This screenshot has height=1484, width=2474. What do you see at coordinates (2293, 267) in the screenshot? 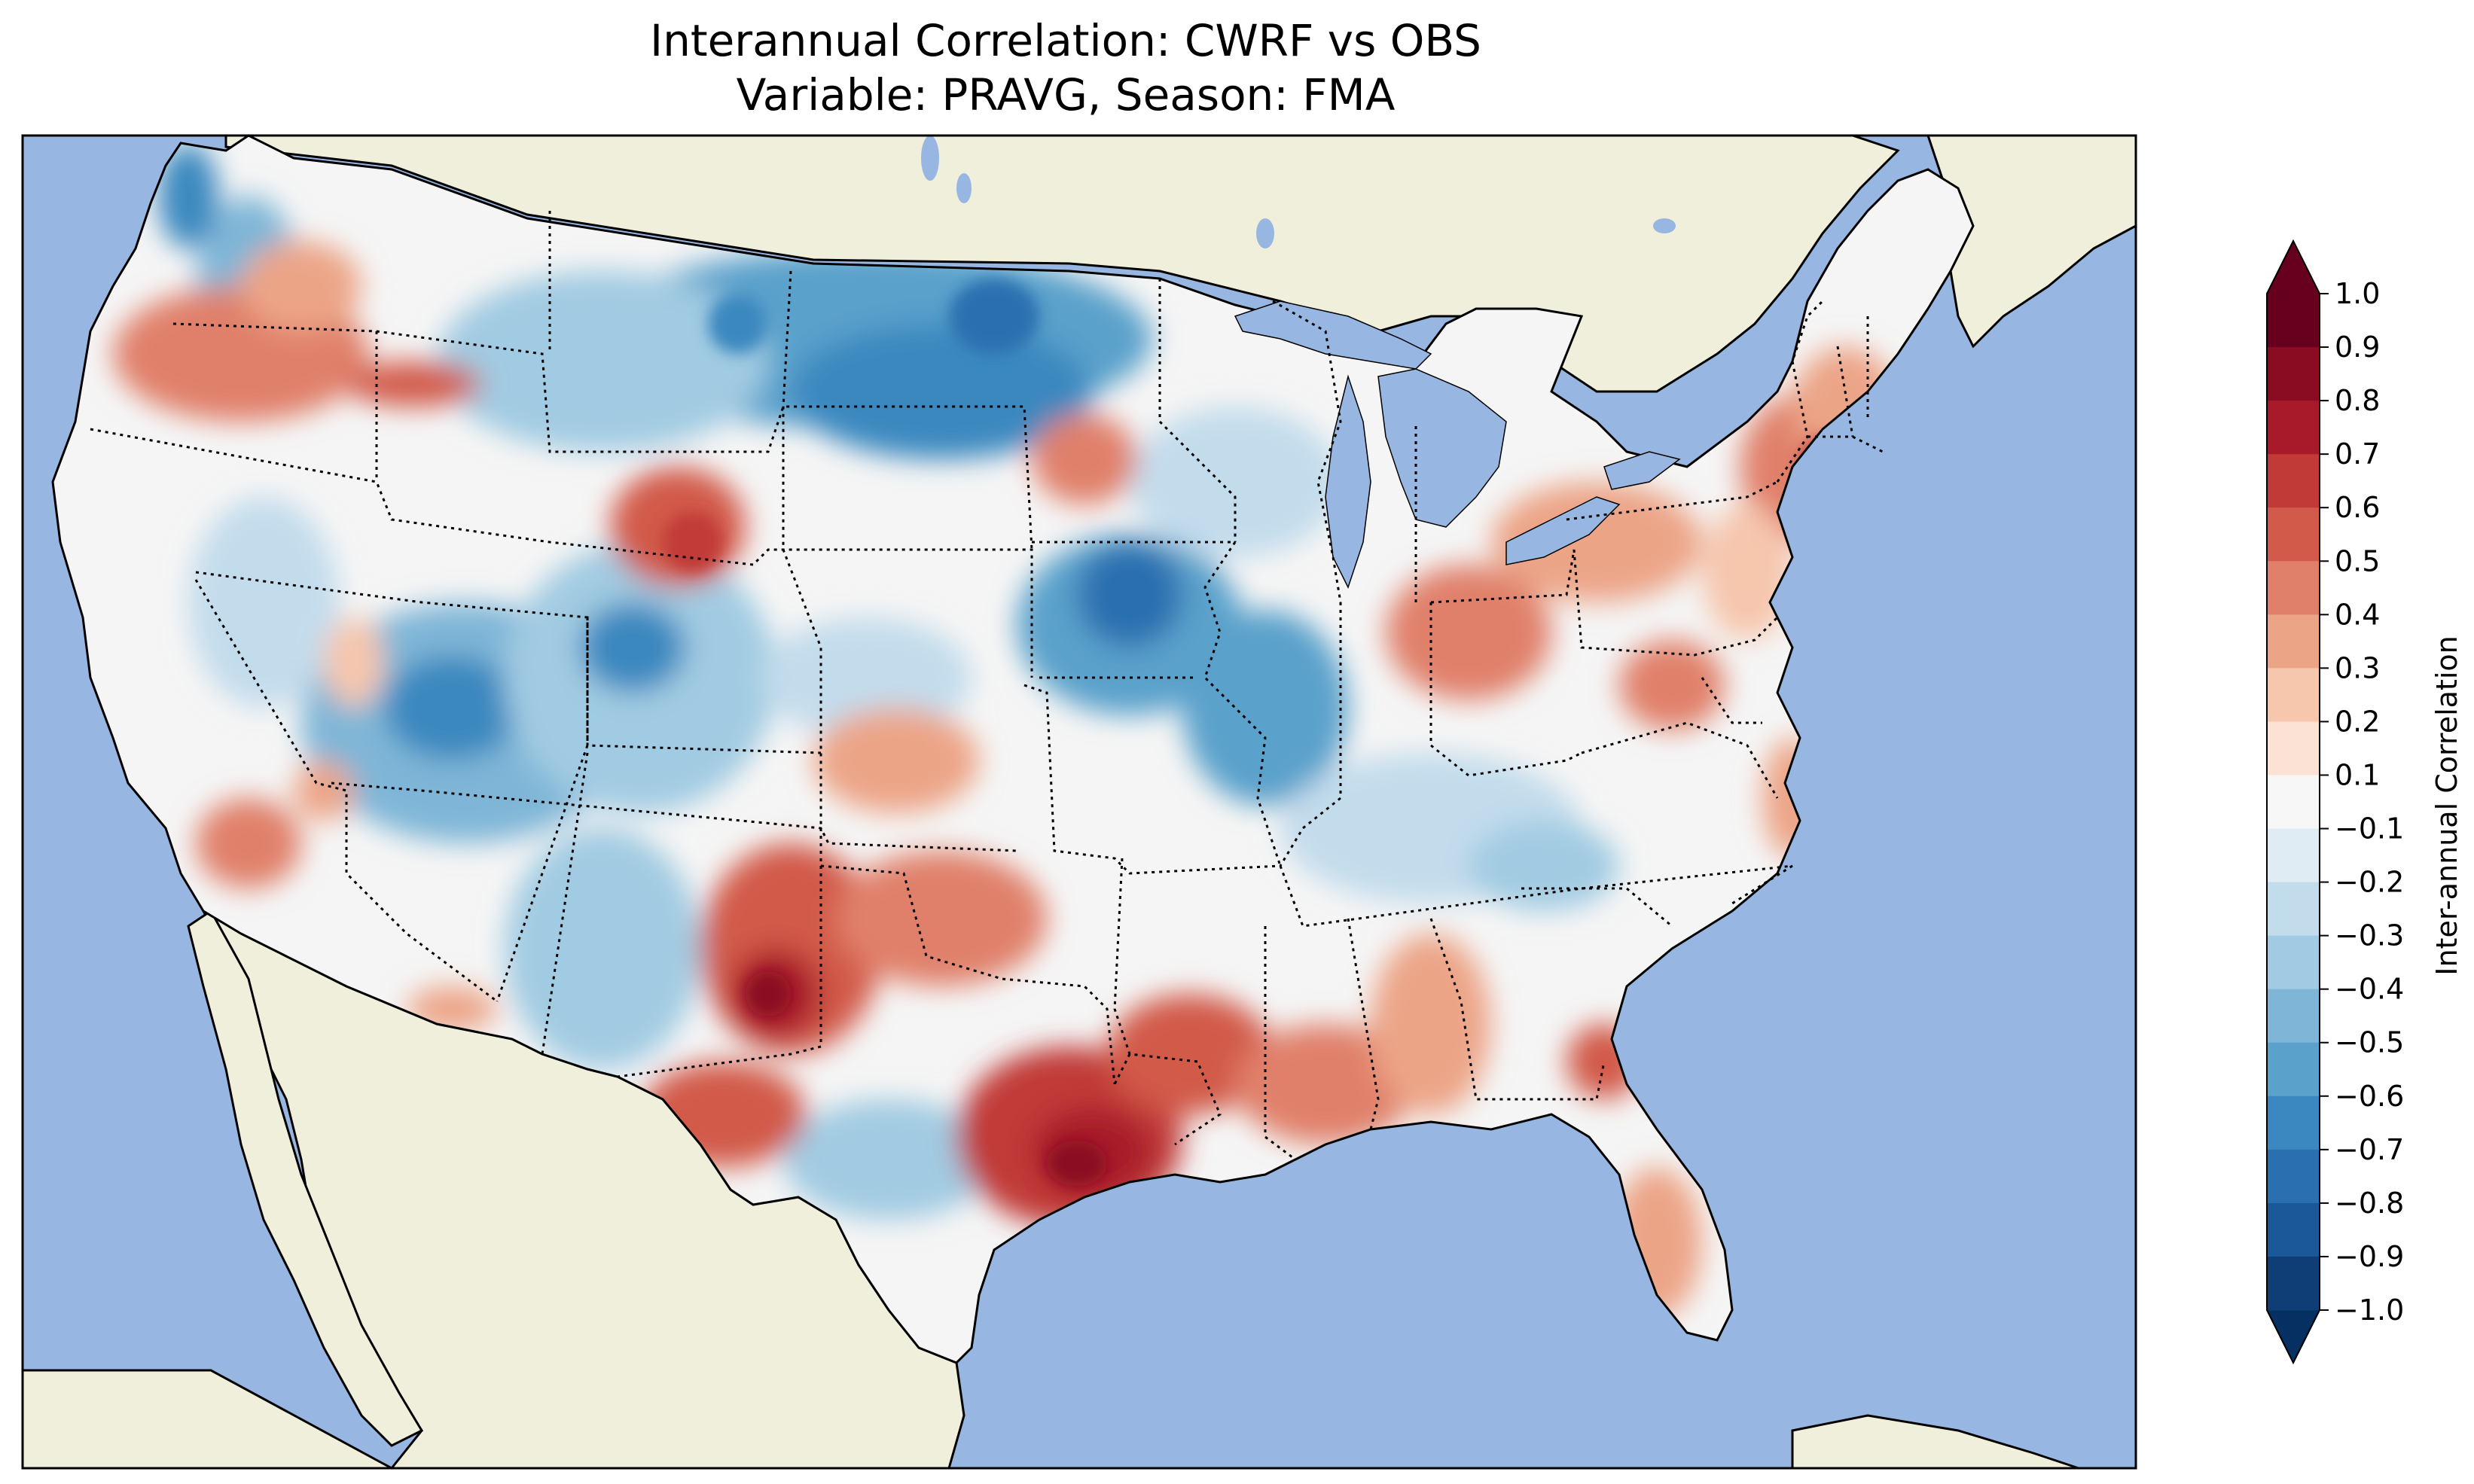
I see `colorbar-extend-max` at bounding box center [2293, 267].